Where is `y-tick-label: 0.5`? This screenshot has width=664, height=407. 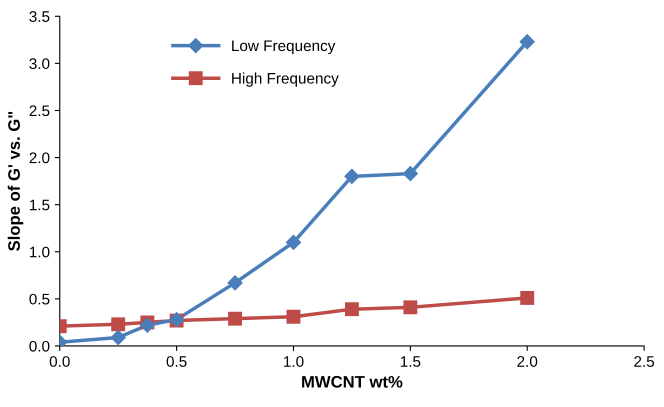
y-tick-label: 0.5 is located at coordinates (39, 299).